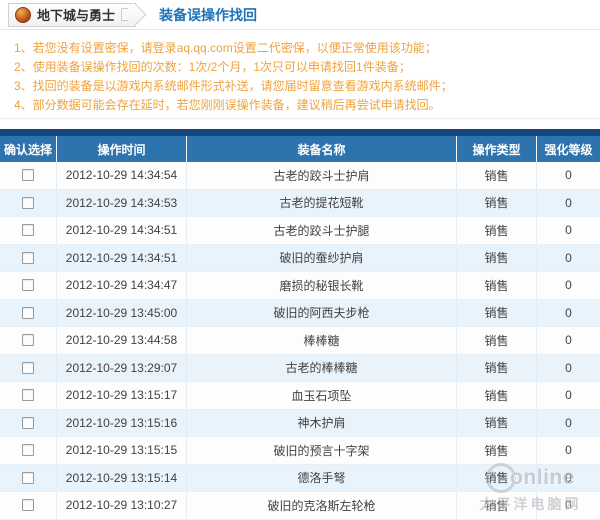 Image resolution: width=600 pixels, height=520 pixels. I want to click on table-row: 2012-10-29 13:15:15 破旧的预言十字架 销售 0, so click(300, 451).